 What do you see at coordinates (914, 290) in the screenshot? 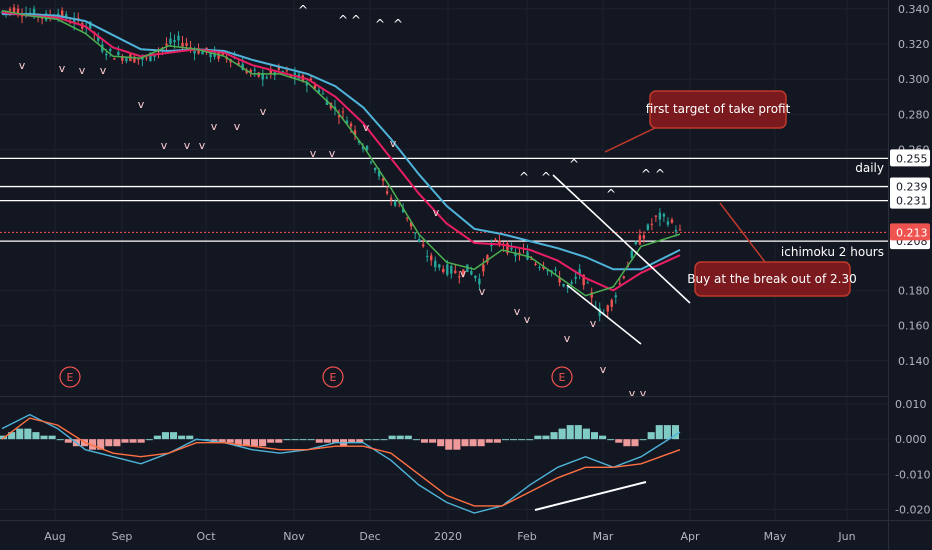
I see `price-tick-label: 0.180` at bounding box center [914, 290].